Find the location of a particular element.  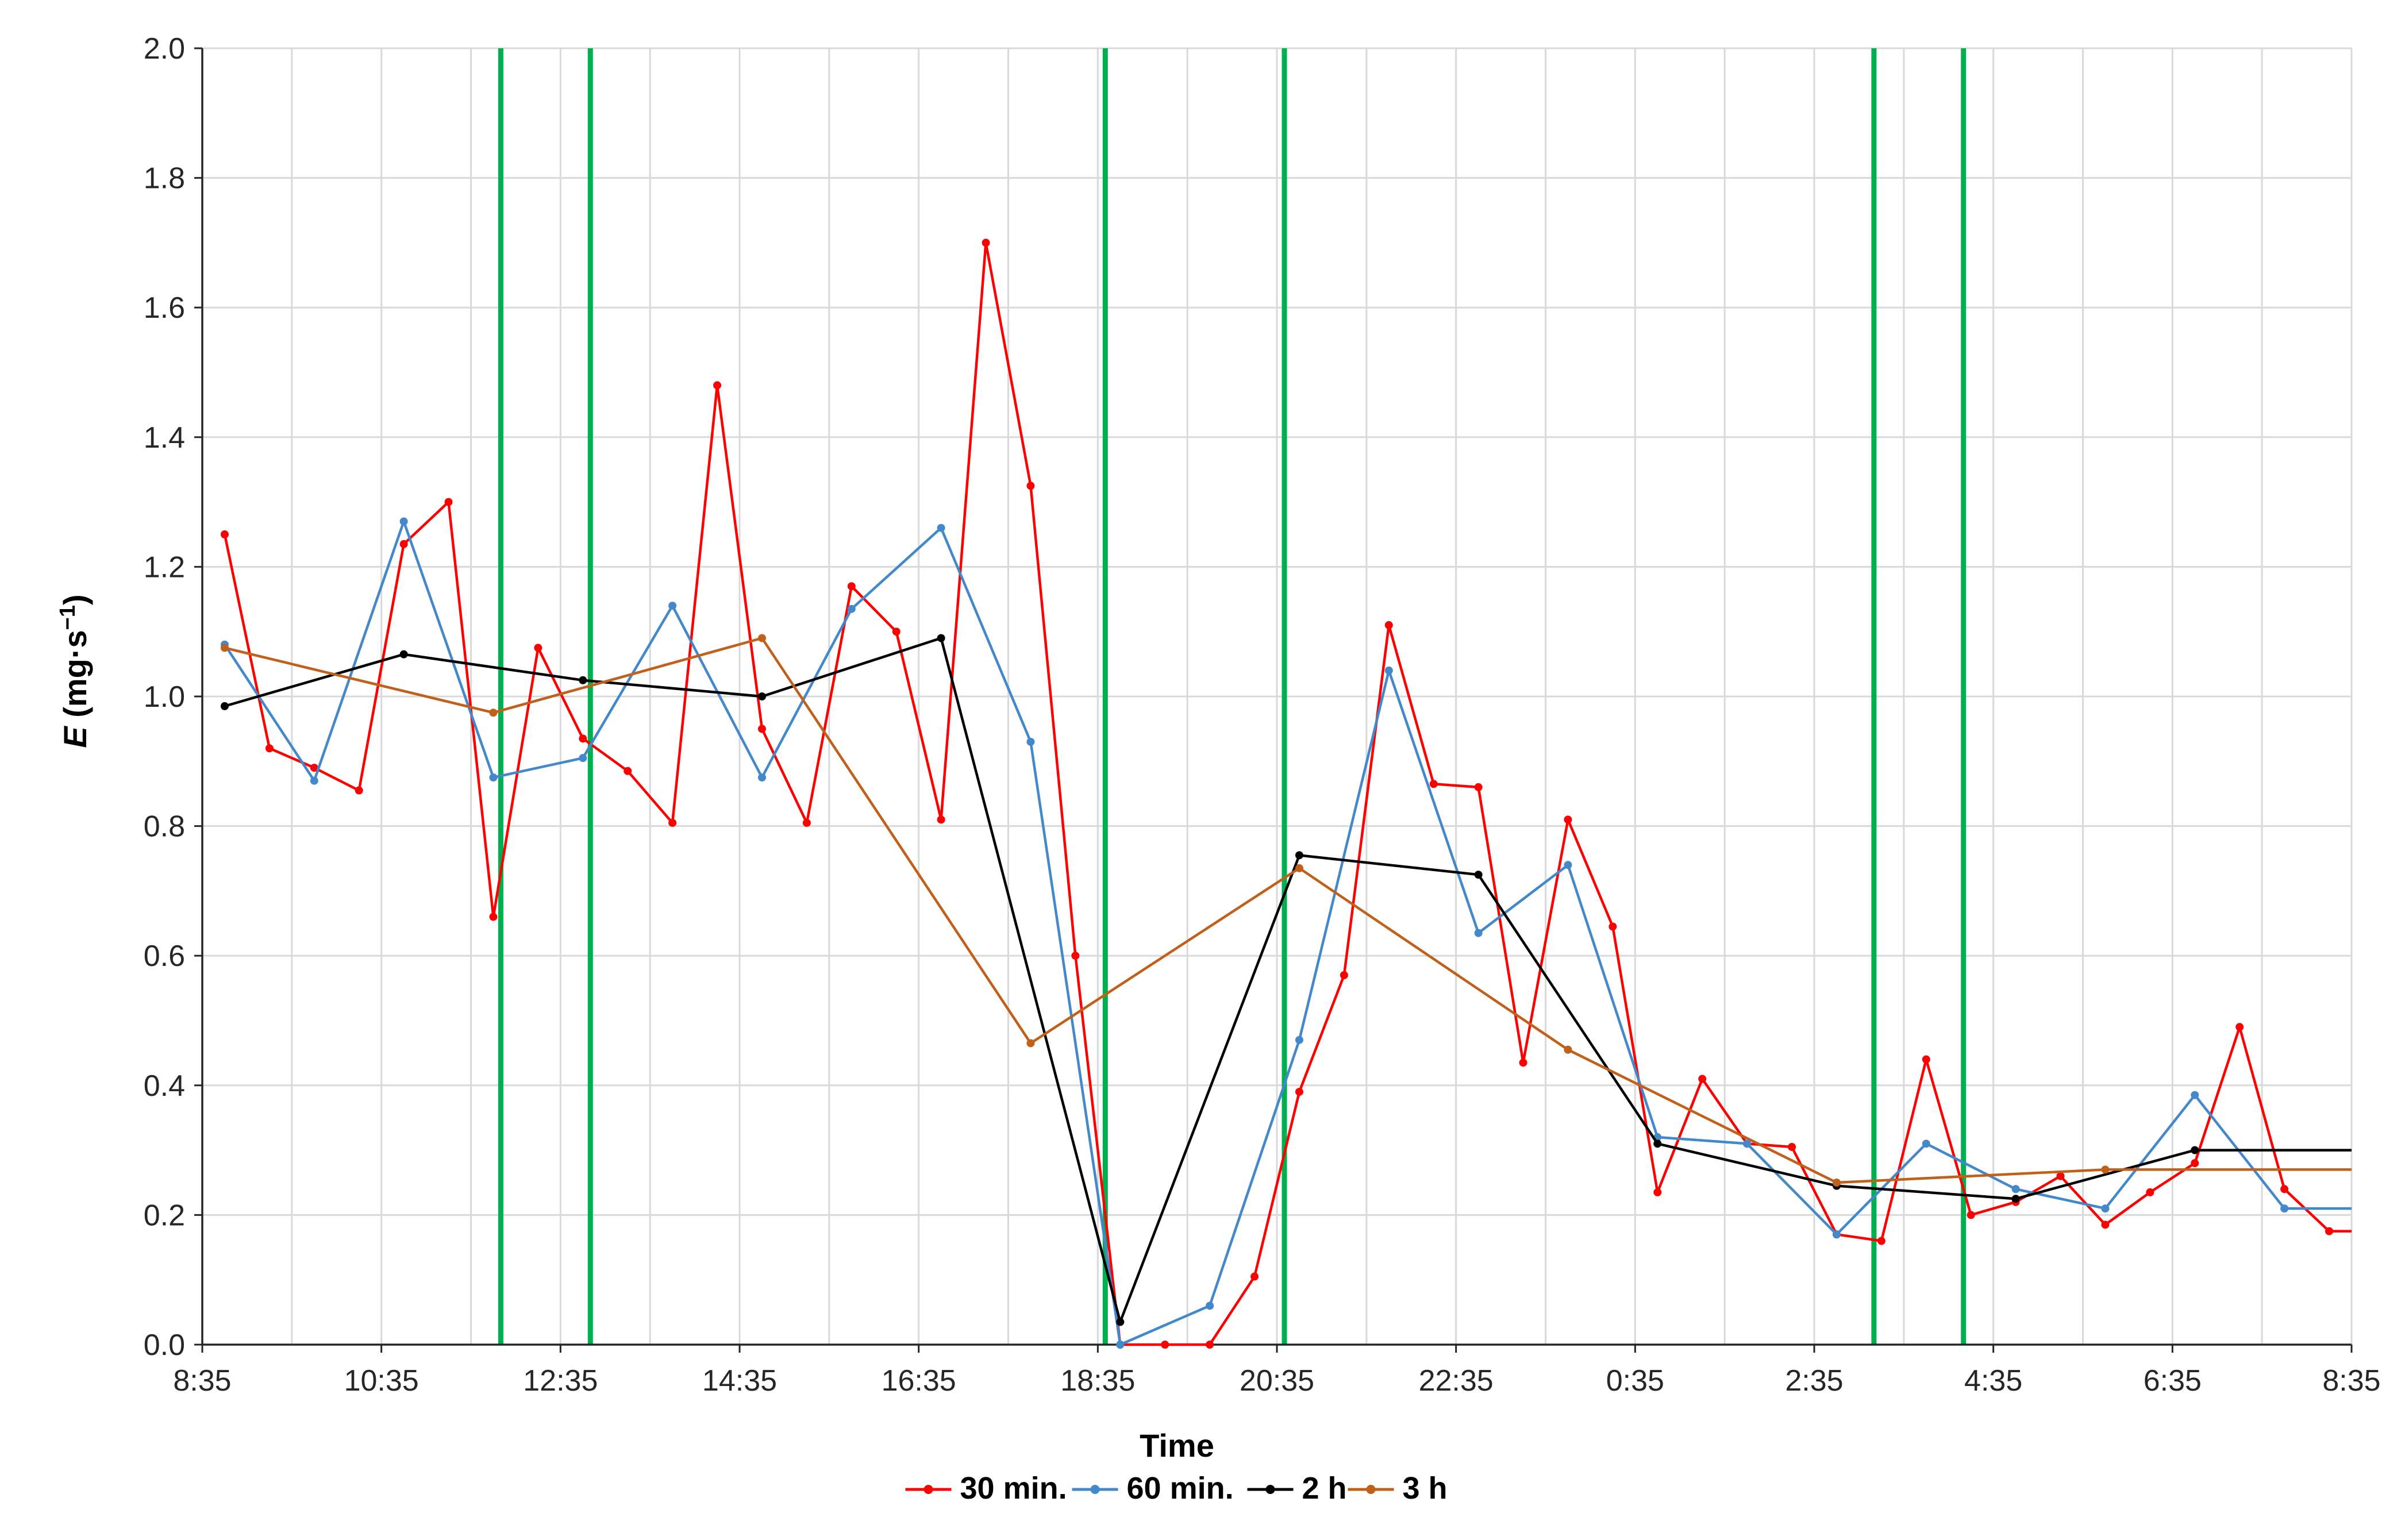

y-tick-labels: 0.0 0.2 0.4 0.6 0.8 1.0 1.2 1.4 1.6 1.8 2.0 is located at coordinates (164, 697).